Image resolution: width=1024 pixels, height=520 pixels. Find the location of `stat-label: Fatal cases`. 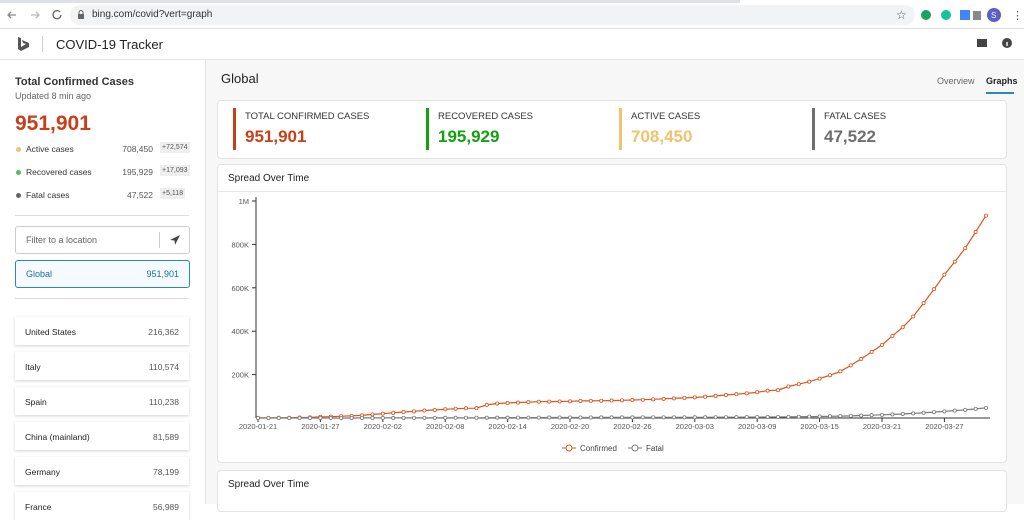

stat-label: Fatal cases is located at coordinates (48, 195).